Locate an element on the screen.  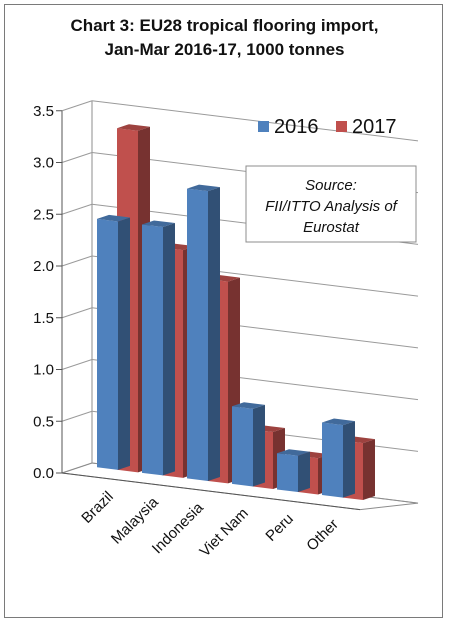
y-tick-label: 3.0 is located at coordinates (43, 163).